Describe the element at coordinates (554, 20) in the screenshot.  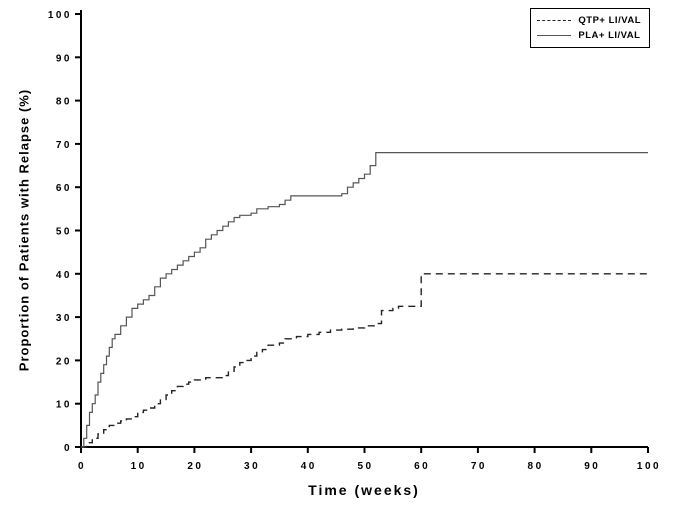
I see `qtp-dashed-line-sample` at that location.